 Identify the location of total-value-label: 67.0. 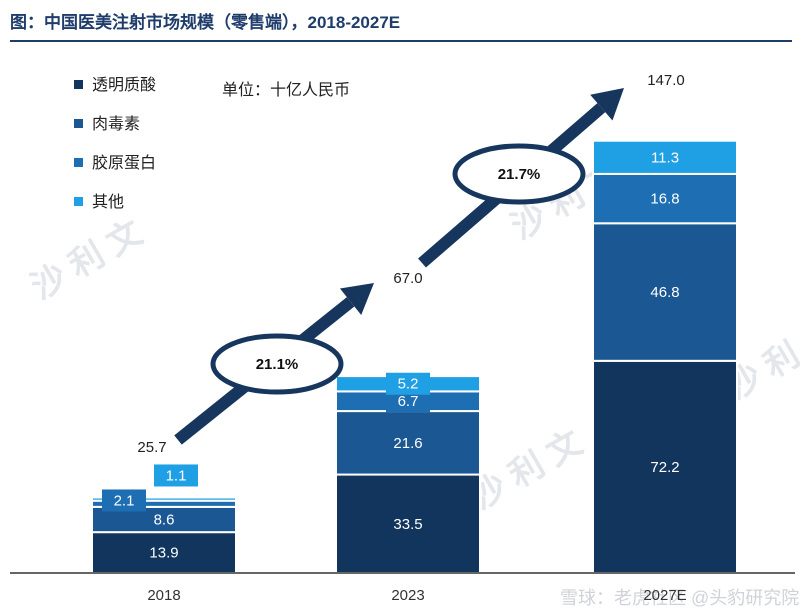
(407, 278).